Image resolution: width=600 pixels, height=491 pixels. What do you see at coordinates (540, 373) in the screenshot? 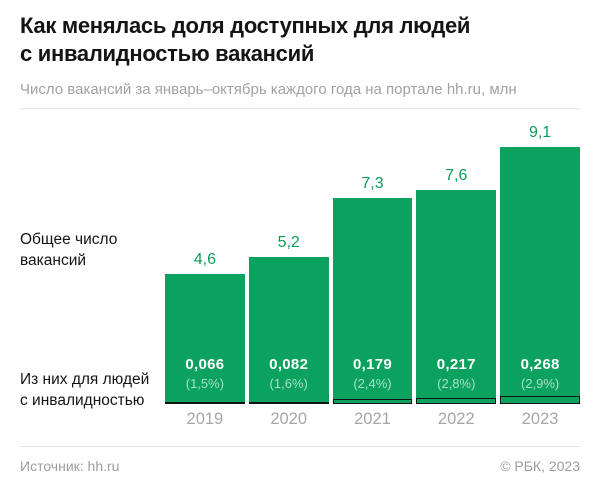
I see `bar-inner-text: 0,268 (2,9%)` at bounding box center [540, 373].